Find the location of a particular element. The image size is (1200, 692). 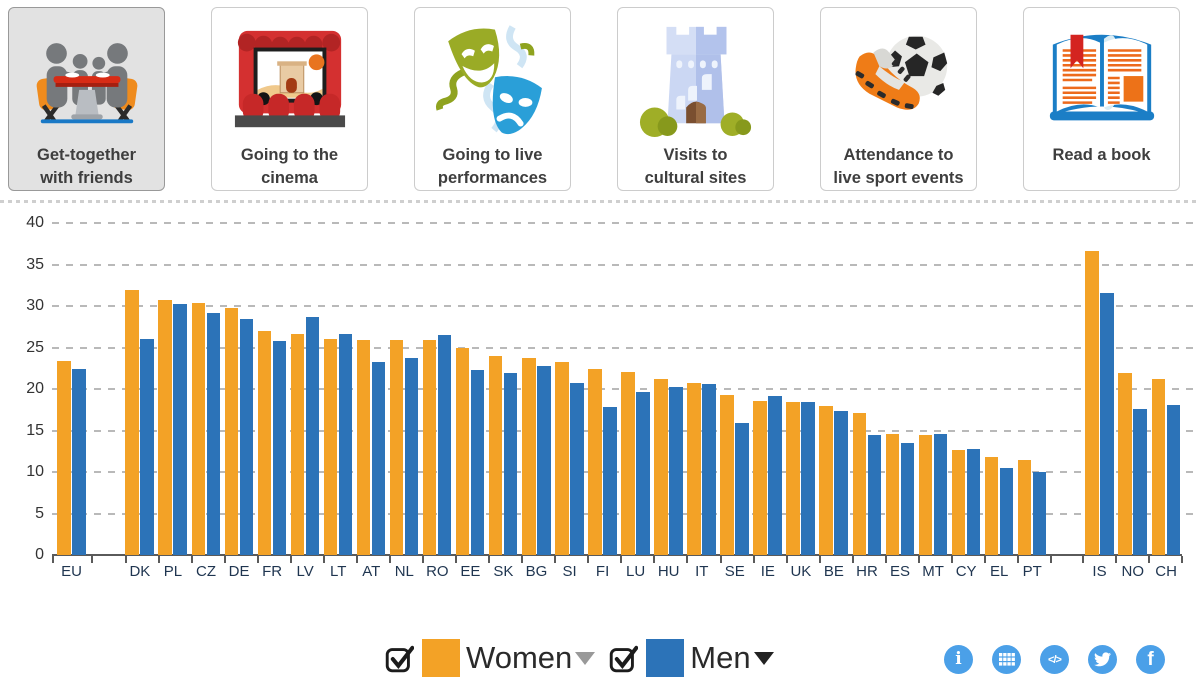

bar-men-BE is located at coordinates (841, 483).